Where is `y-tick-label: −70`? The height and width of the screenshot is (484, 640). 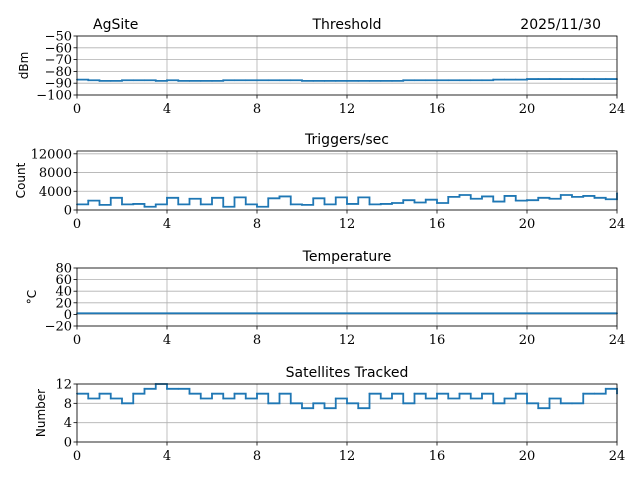
y-tick-label: −70 is located at coordinates (58, 60).